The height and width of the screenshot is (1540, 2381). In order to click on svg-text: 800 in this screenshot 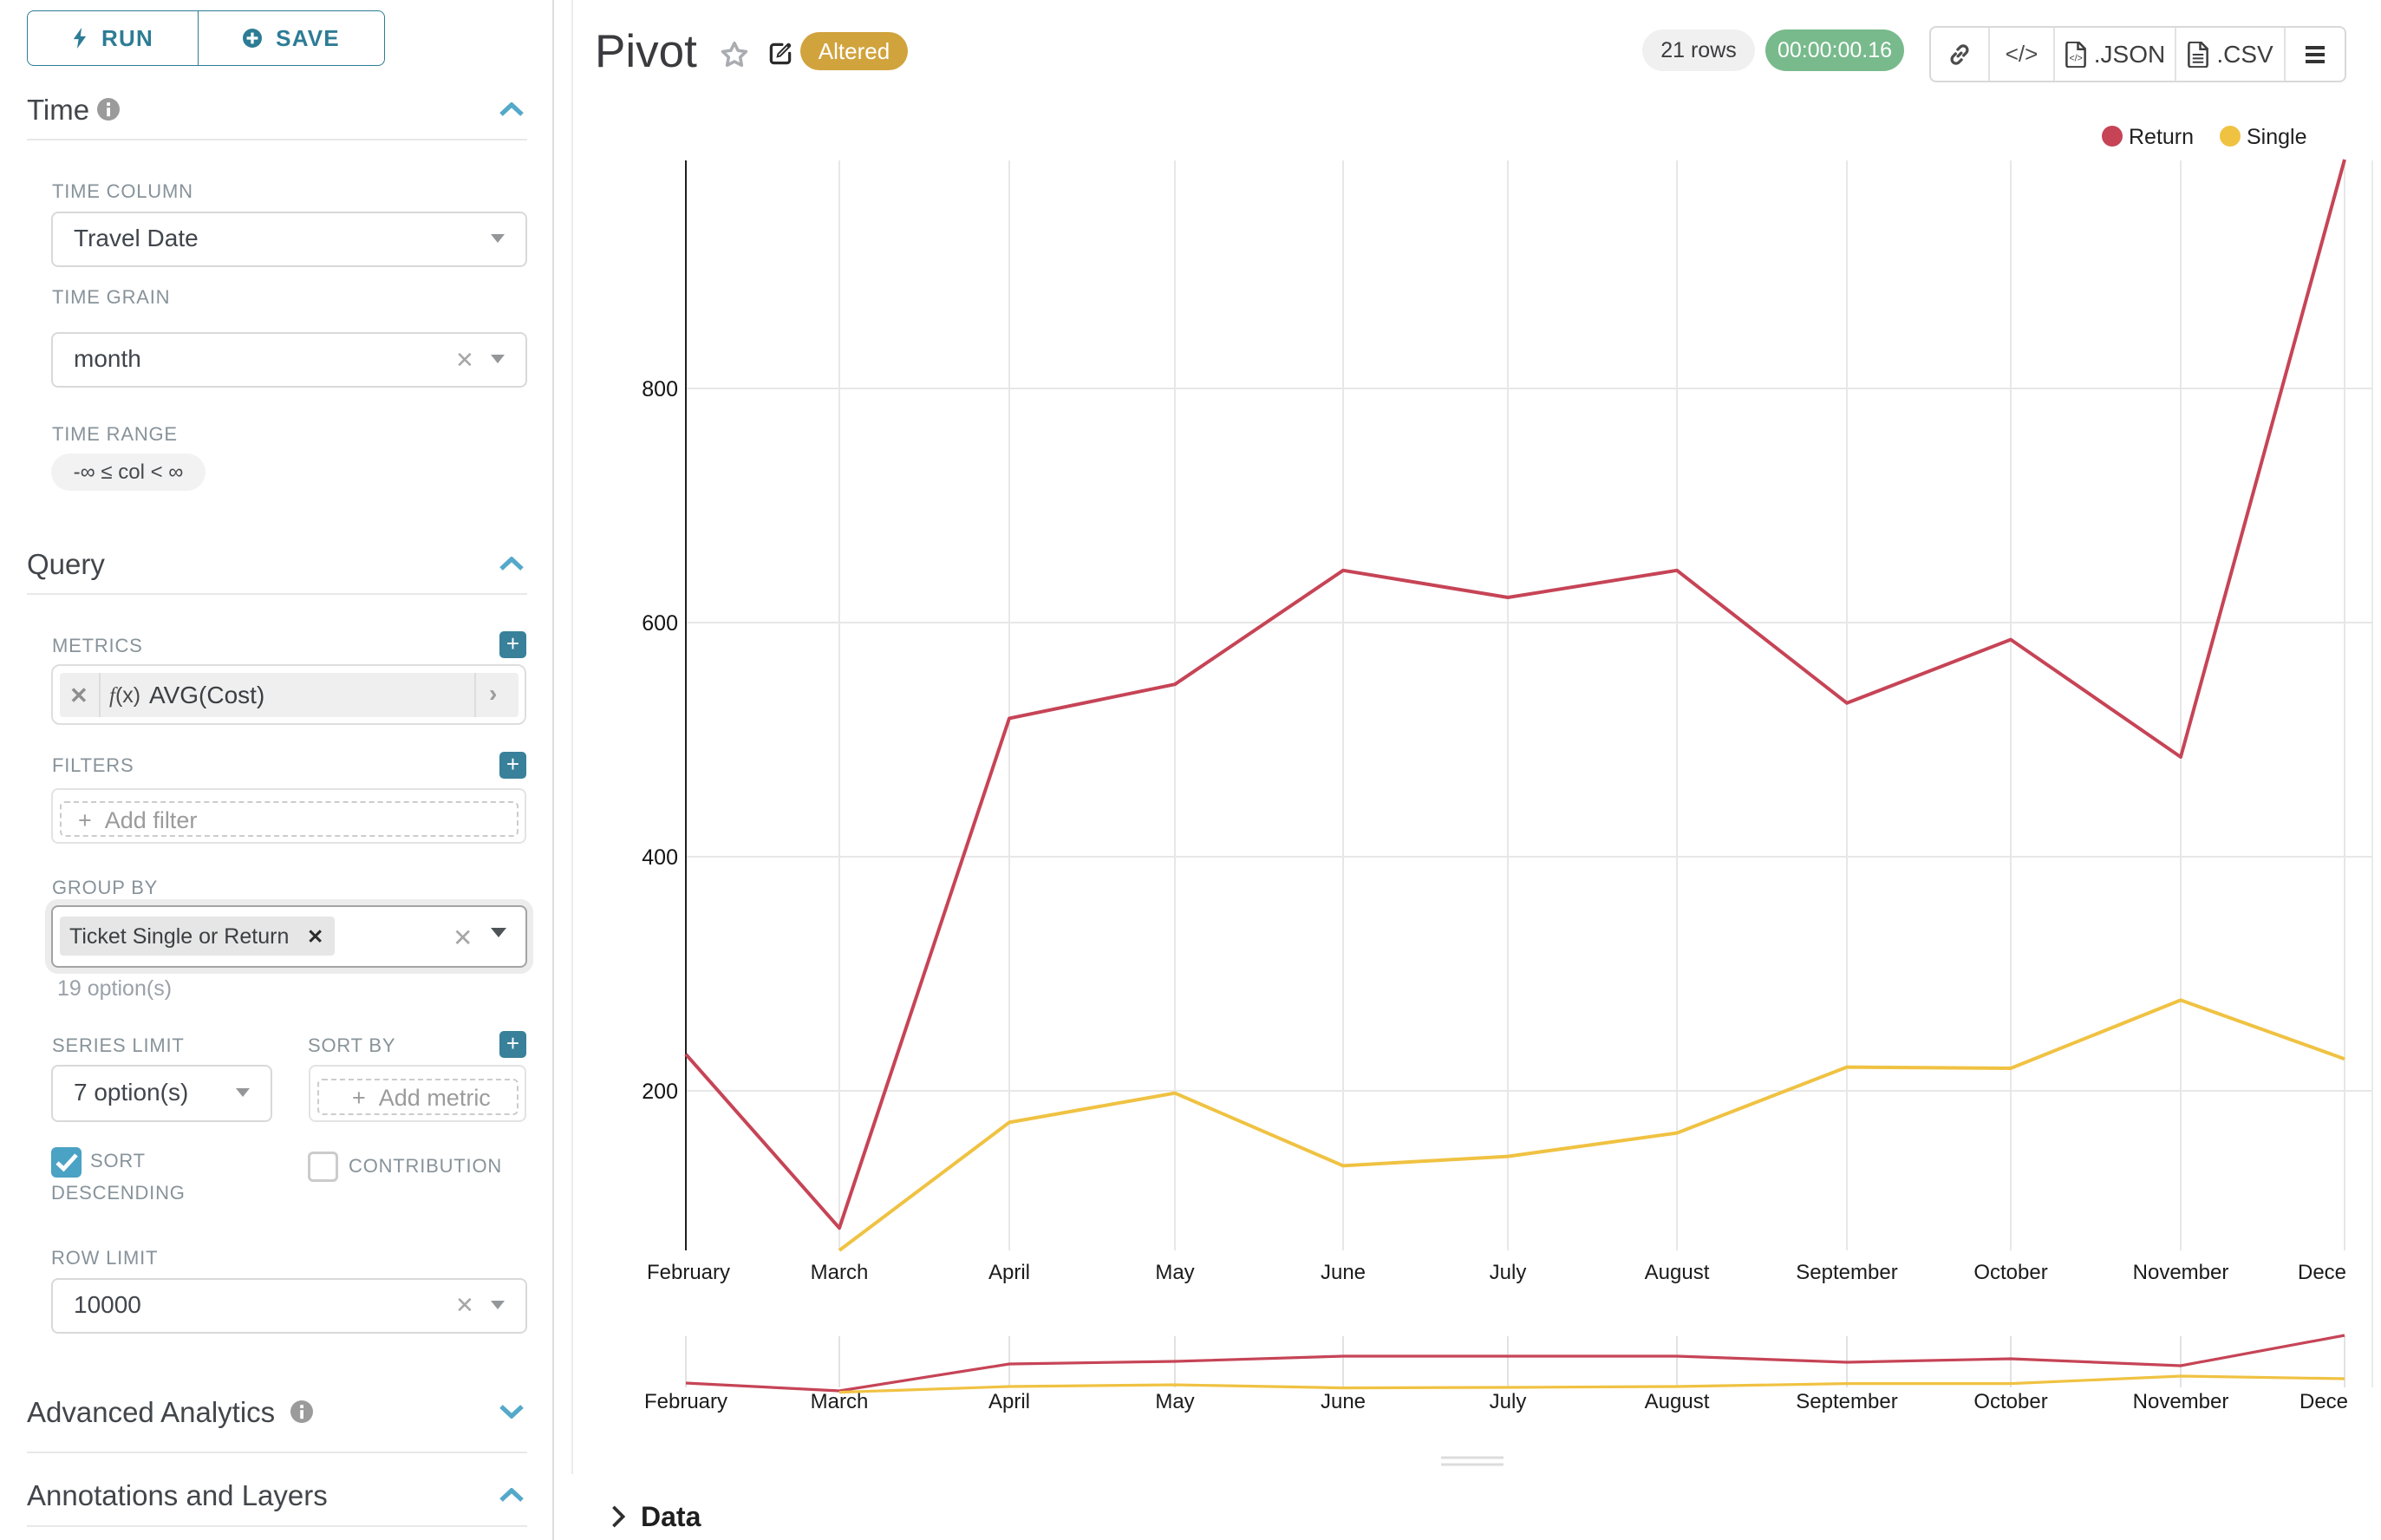, I will do `click(660, 389)`.